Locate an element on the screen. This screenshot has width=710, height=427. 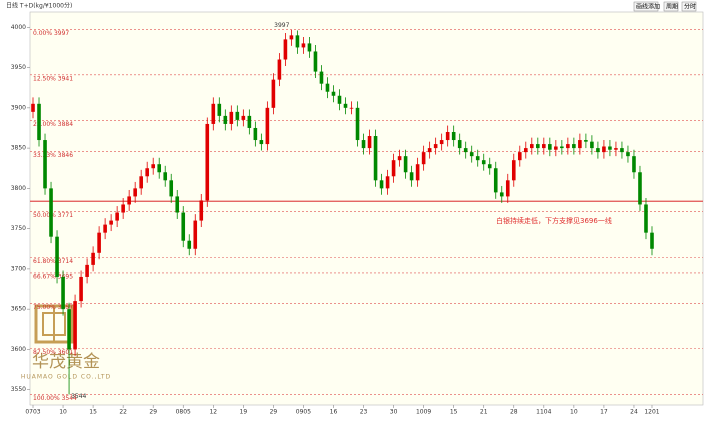
watermark-sub: HUAMAO GOLD CO.,LTD is located at coordinates (66, 377).